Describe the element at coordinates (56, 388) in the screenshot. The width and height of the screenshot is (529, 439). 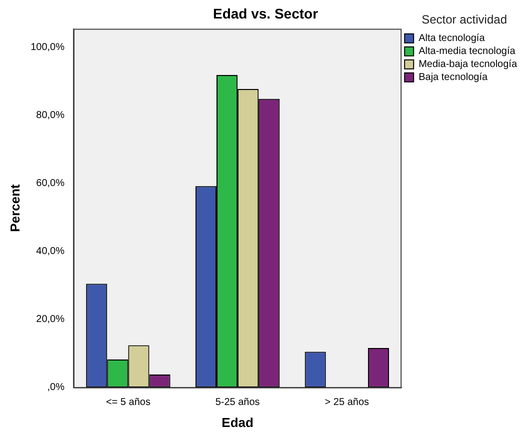
I see `y-tick-label: ,0%` at that location.